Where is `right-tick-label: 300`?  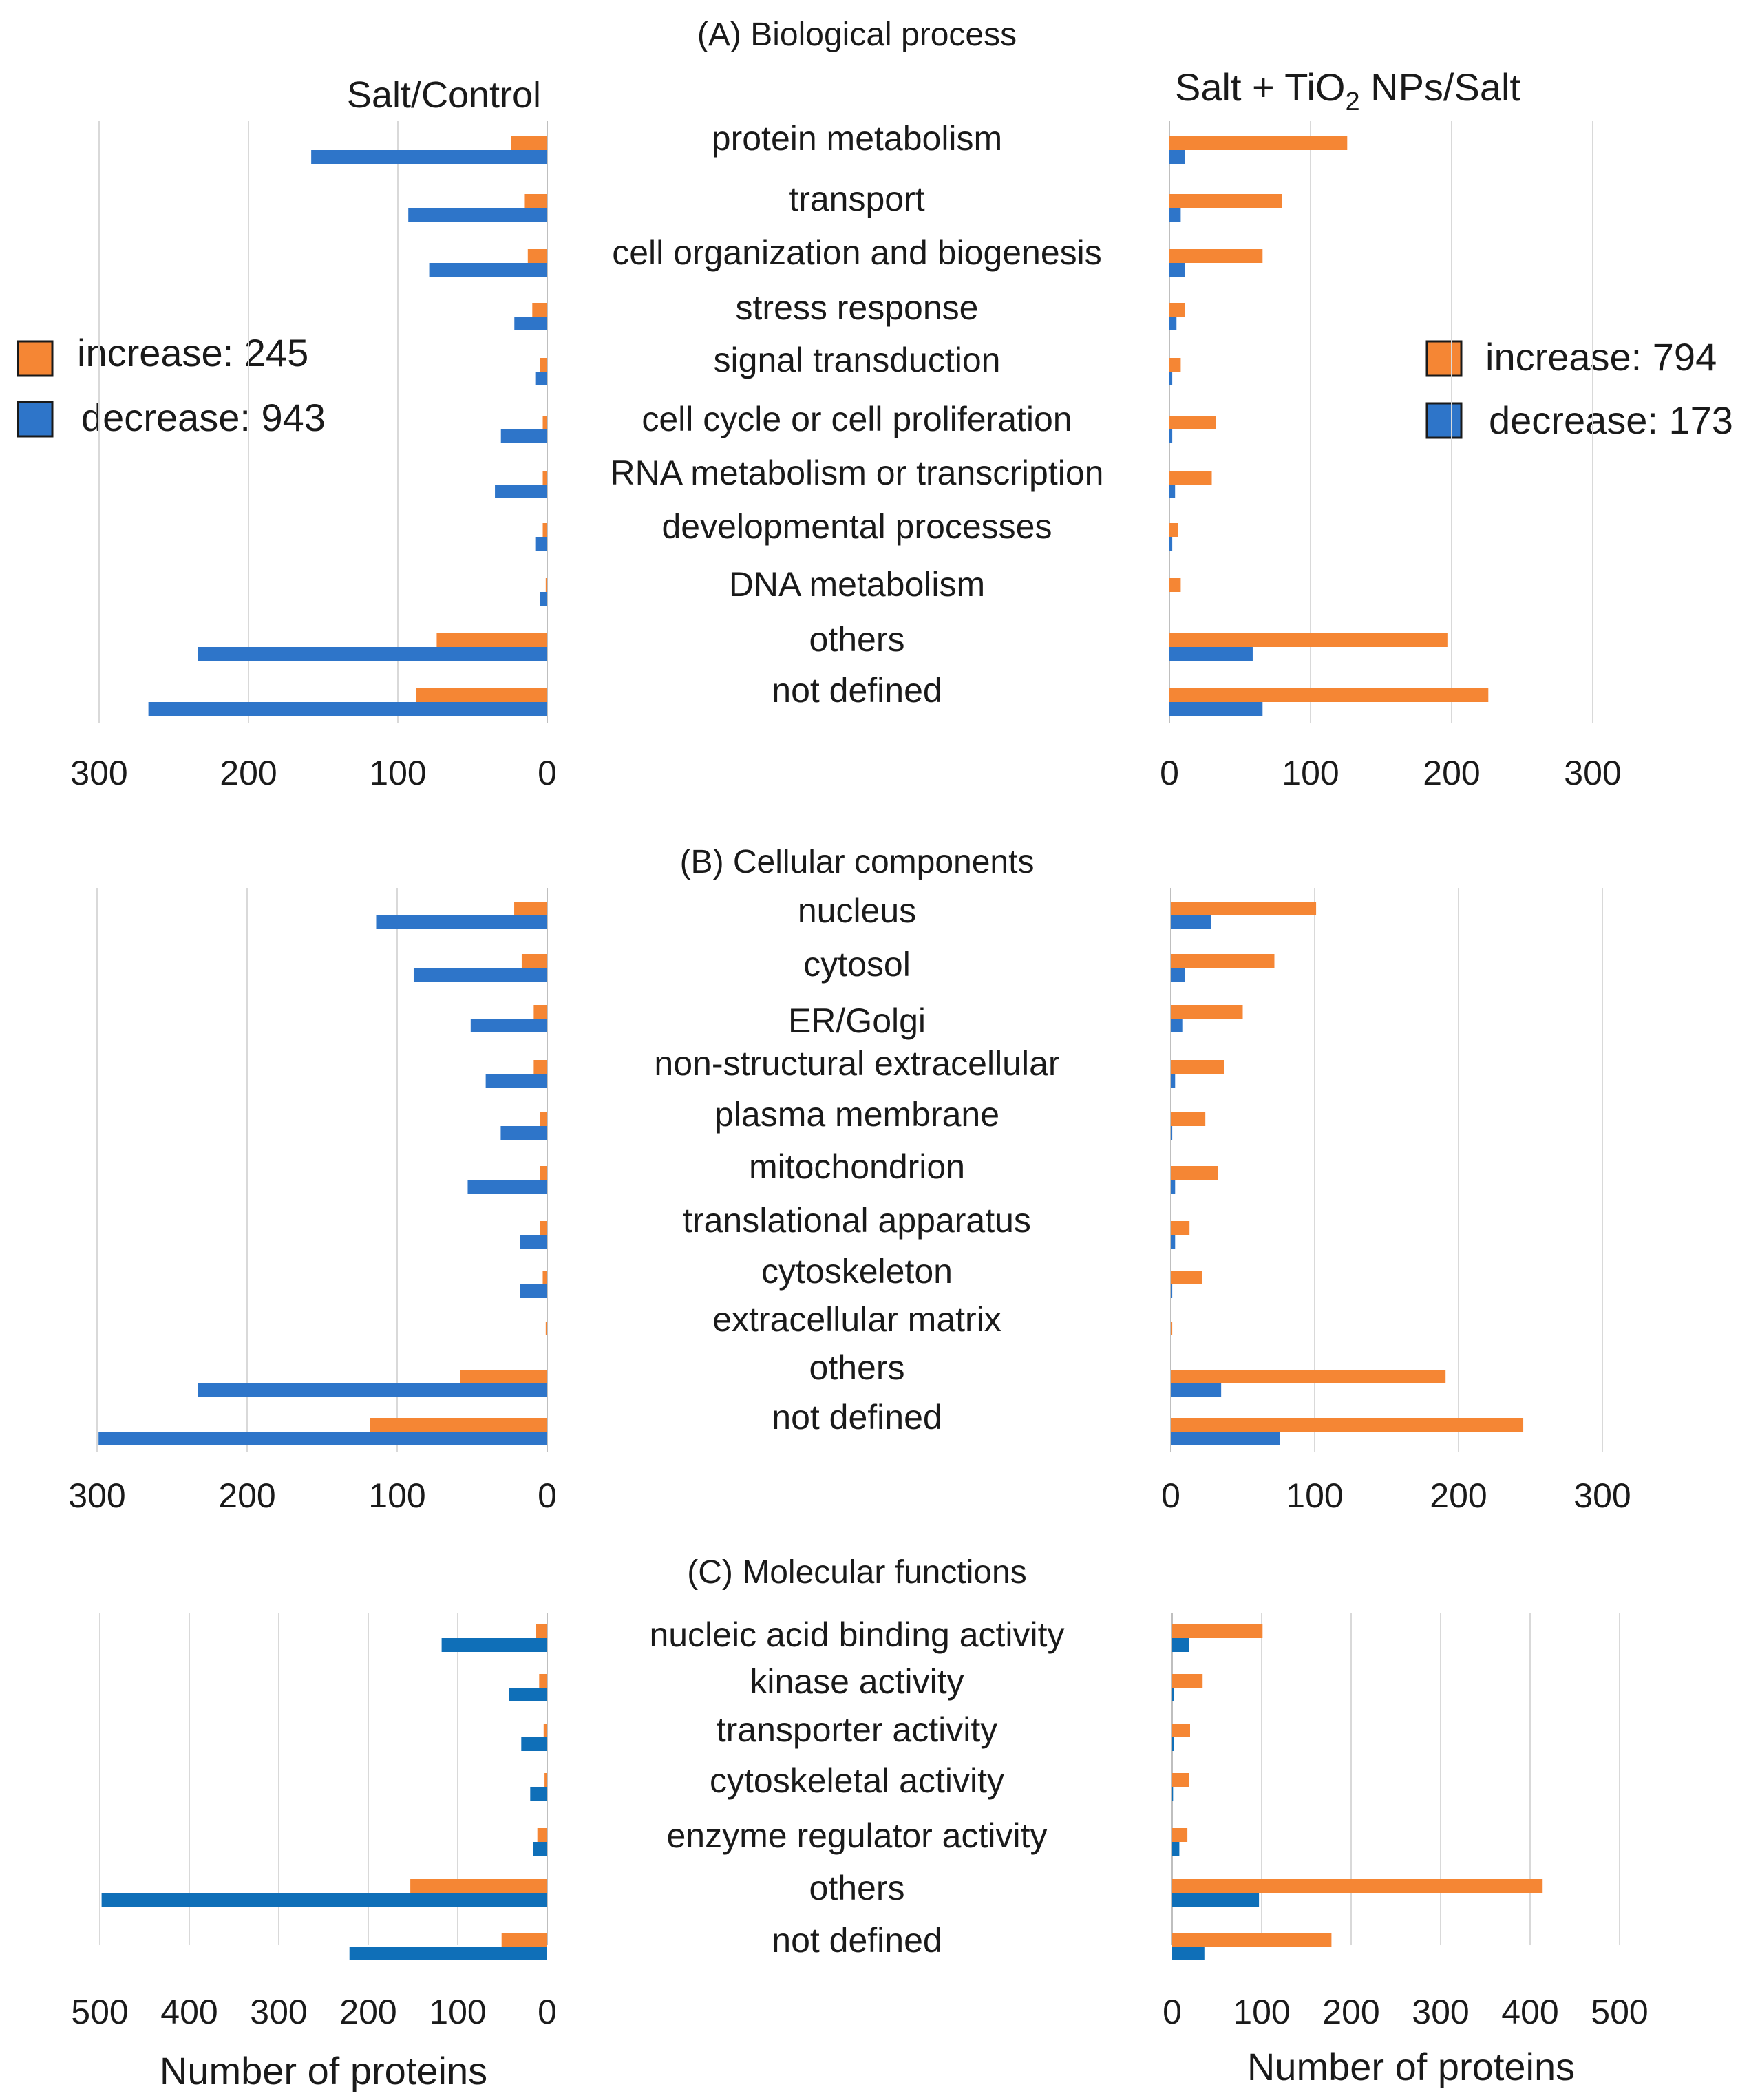
right-tick-label: 300 is located at coordinates (1440, 2012).